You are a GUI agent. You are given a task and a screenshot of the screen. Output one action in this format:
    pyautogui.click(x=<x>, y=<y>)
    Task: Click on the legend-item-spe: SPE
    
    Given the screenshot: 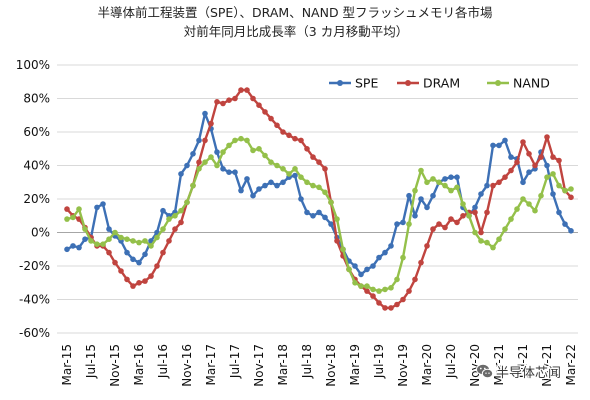 What is the action you would take?
    pyautogui.click(x=353, y=83)
    